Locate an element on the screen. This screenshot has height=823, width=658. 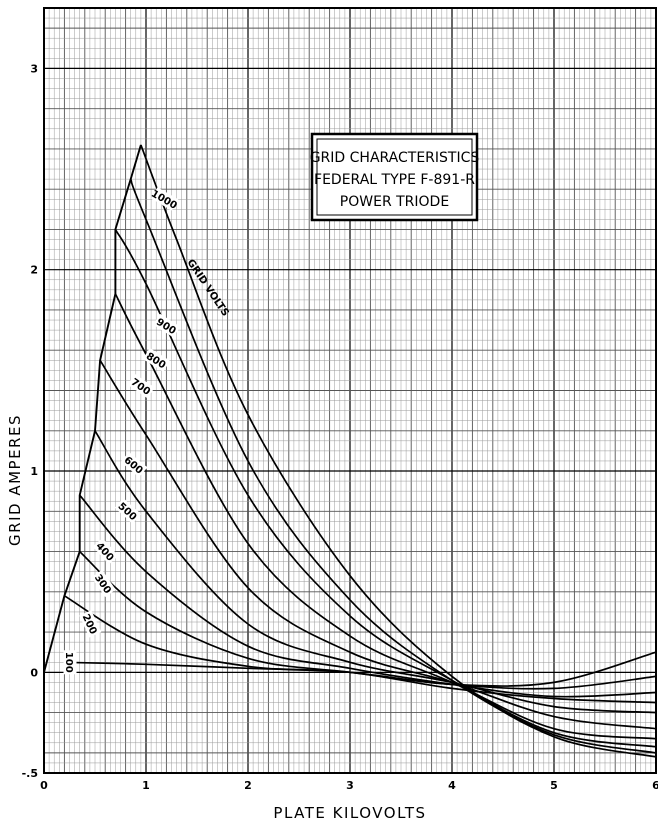
y-tick-label: 3 is located at coordinates (34, 68).